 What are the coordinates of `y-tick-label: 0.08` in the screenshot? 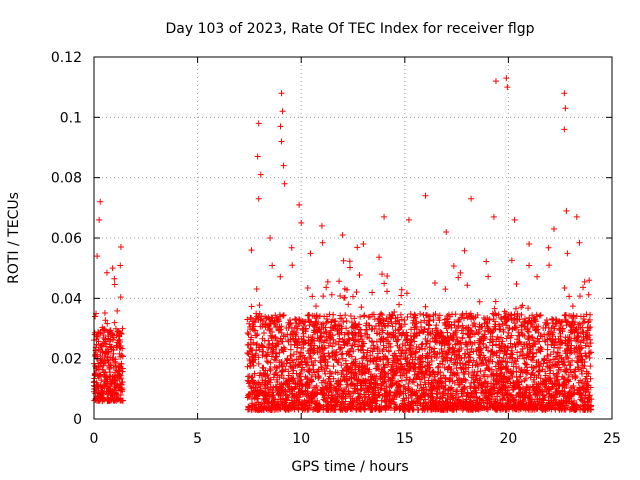 It's located at (66, 179).